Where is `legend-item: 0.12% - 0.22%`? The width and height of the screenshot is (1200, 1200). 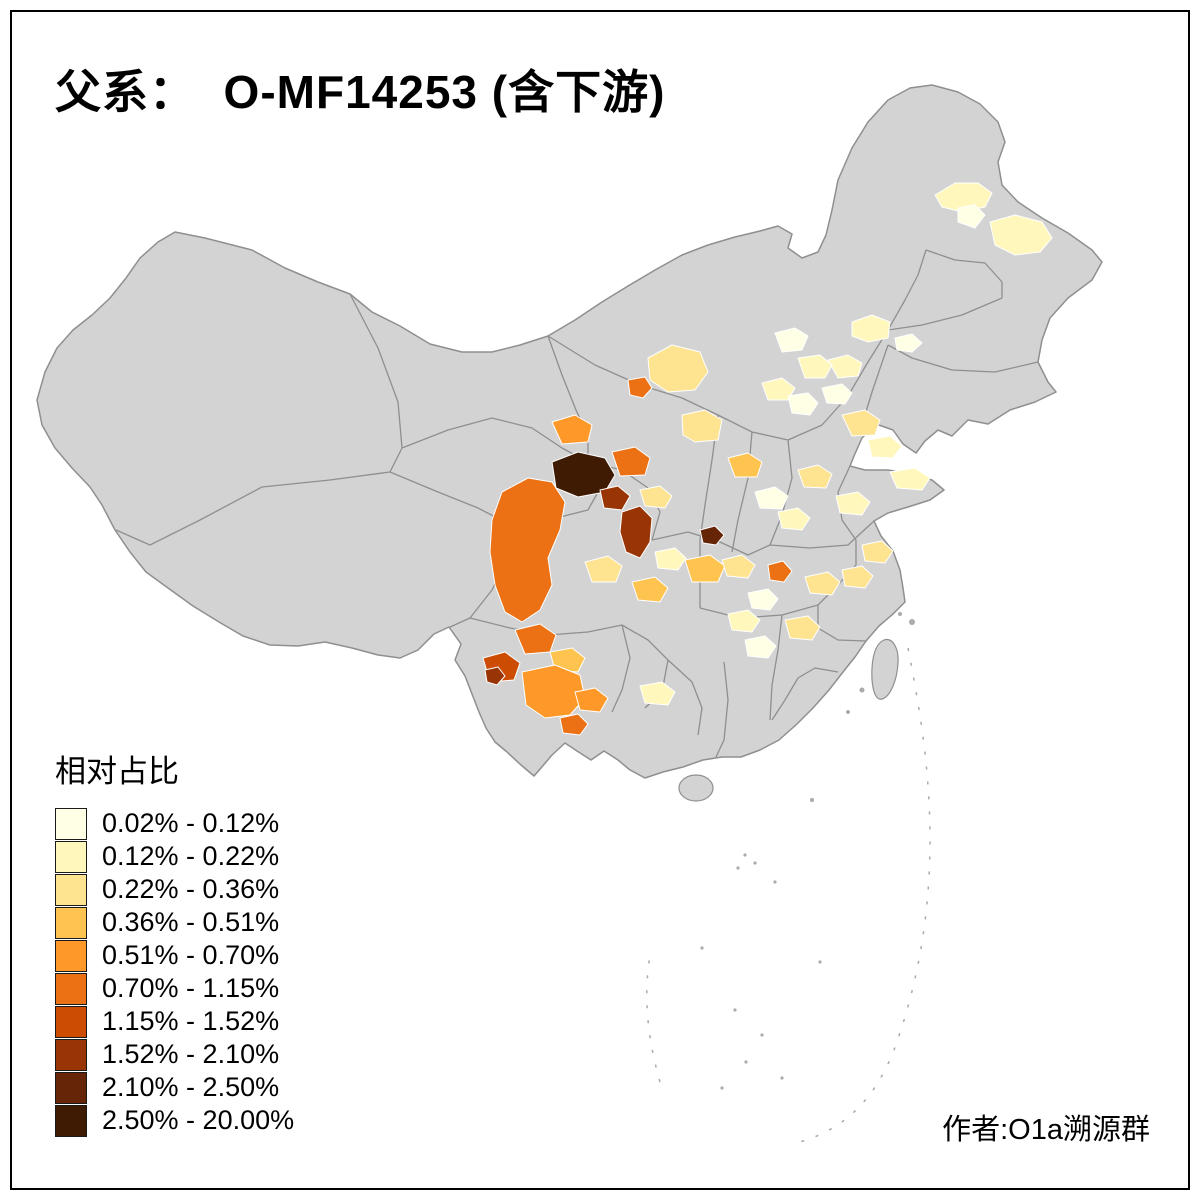
legend-item: 0.12% - 0.22% is located at coordinates (174, 856).